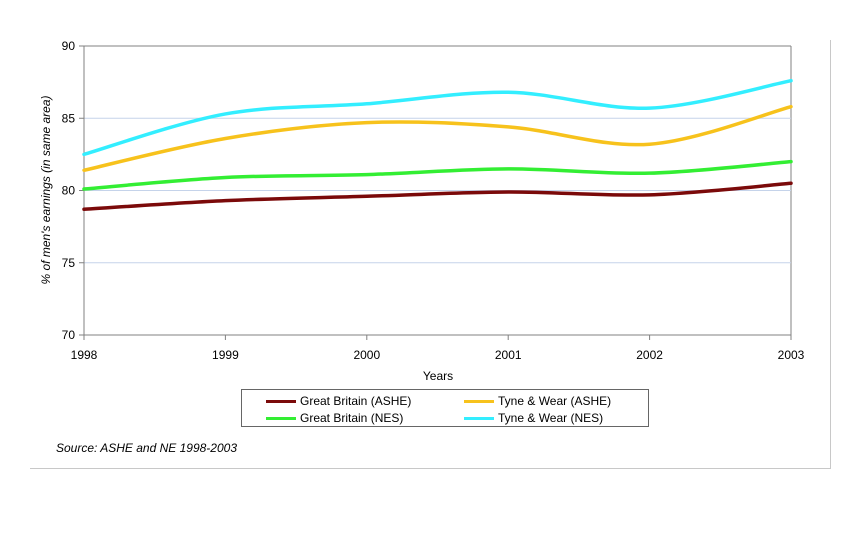 The height and width of the screenshot is (536, 860). I want to click on series-line-tyne-wear-nes, so click(437, 117).